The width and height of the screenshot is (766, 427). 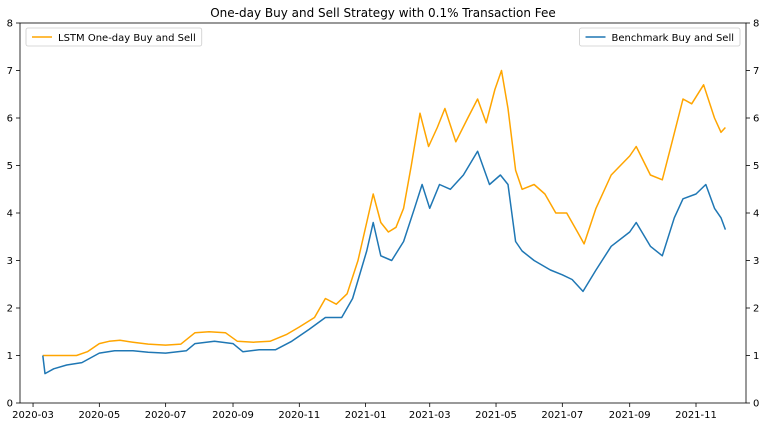 What do you see at coordinates (756, 404) in the screenshot?
I see `y-tick-label-right: 0` at bounding box center [756, 404].